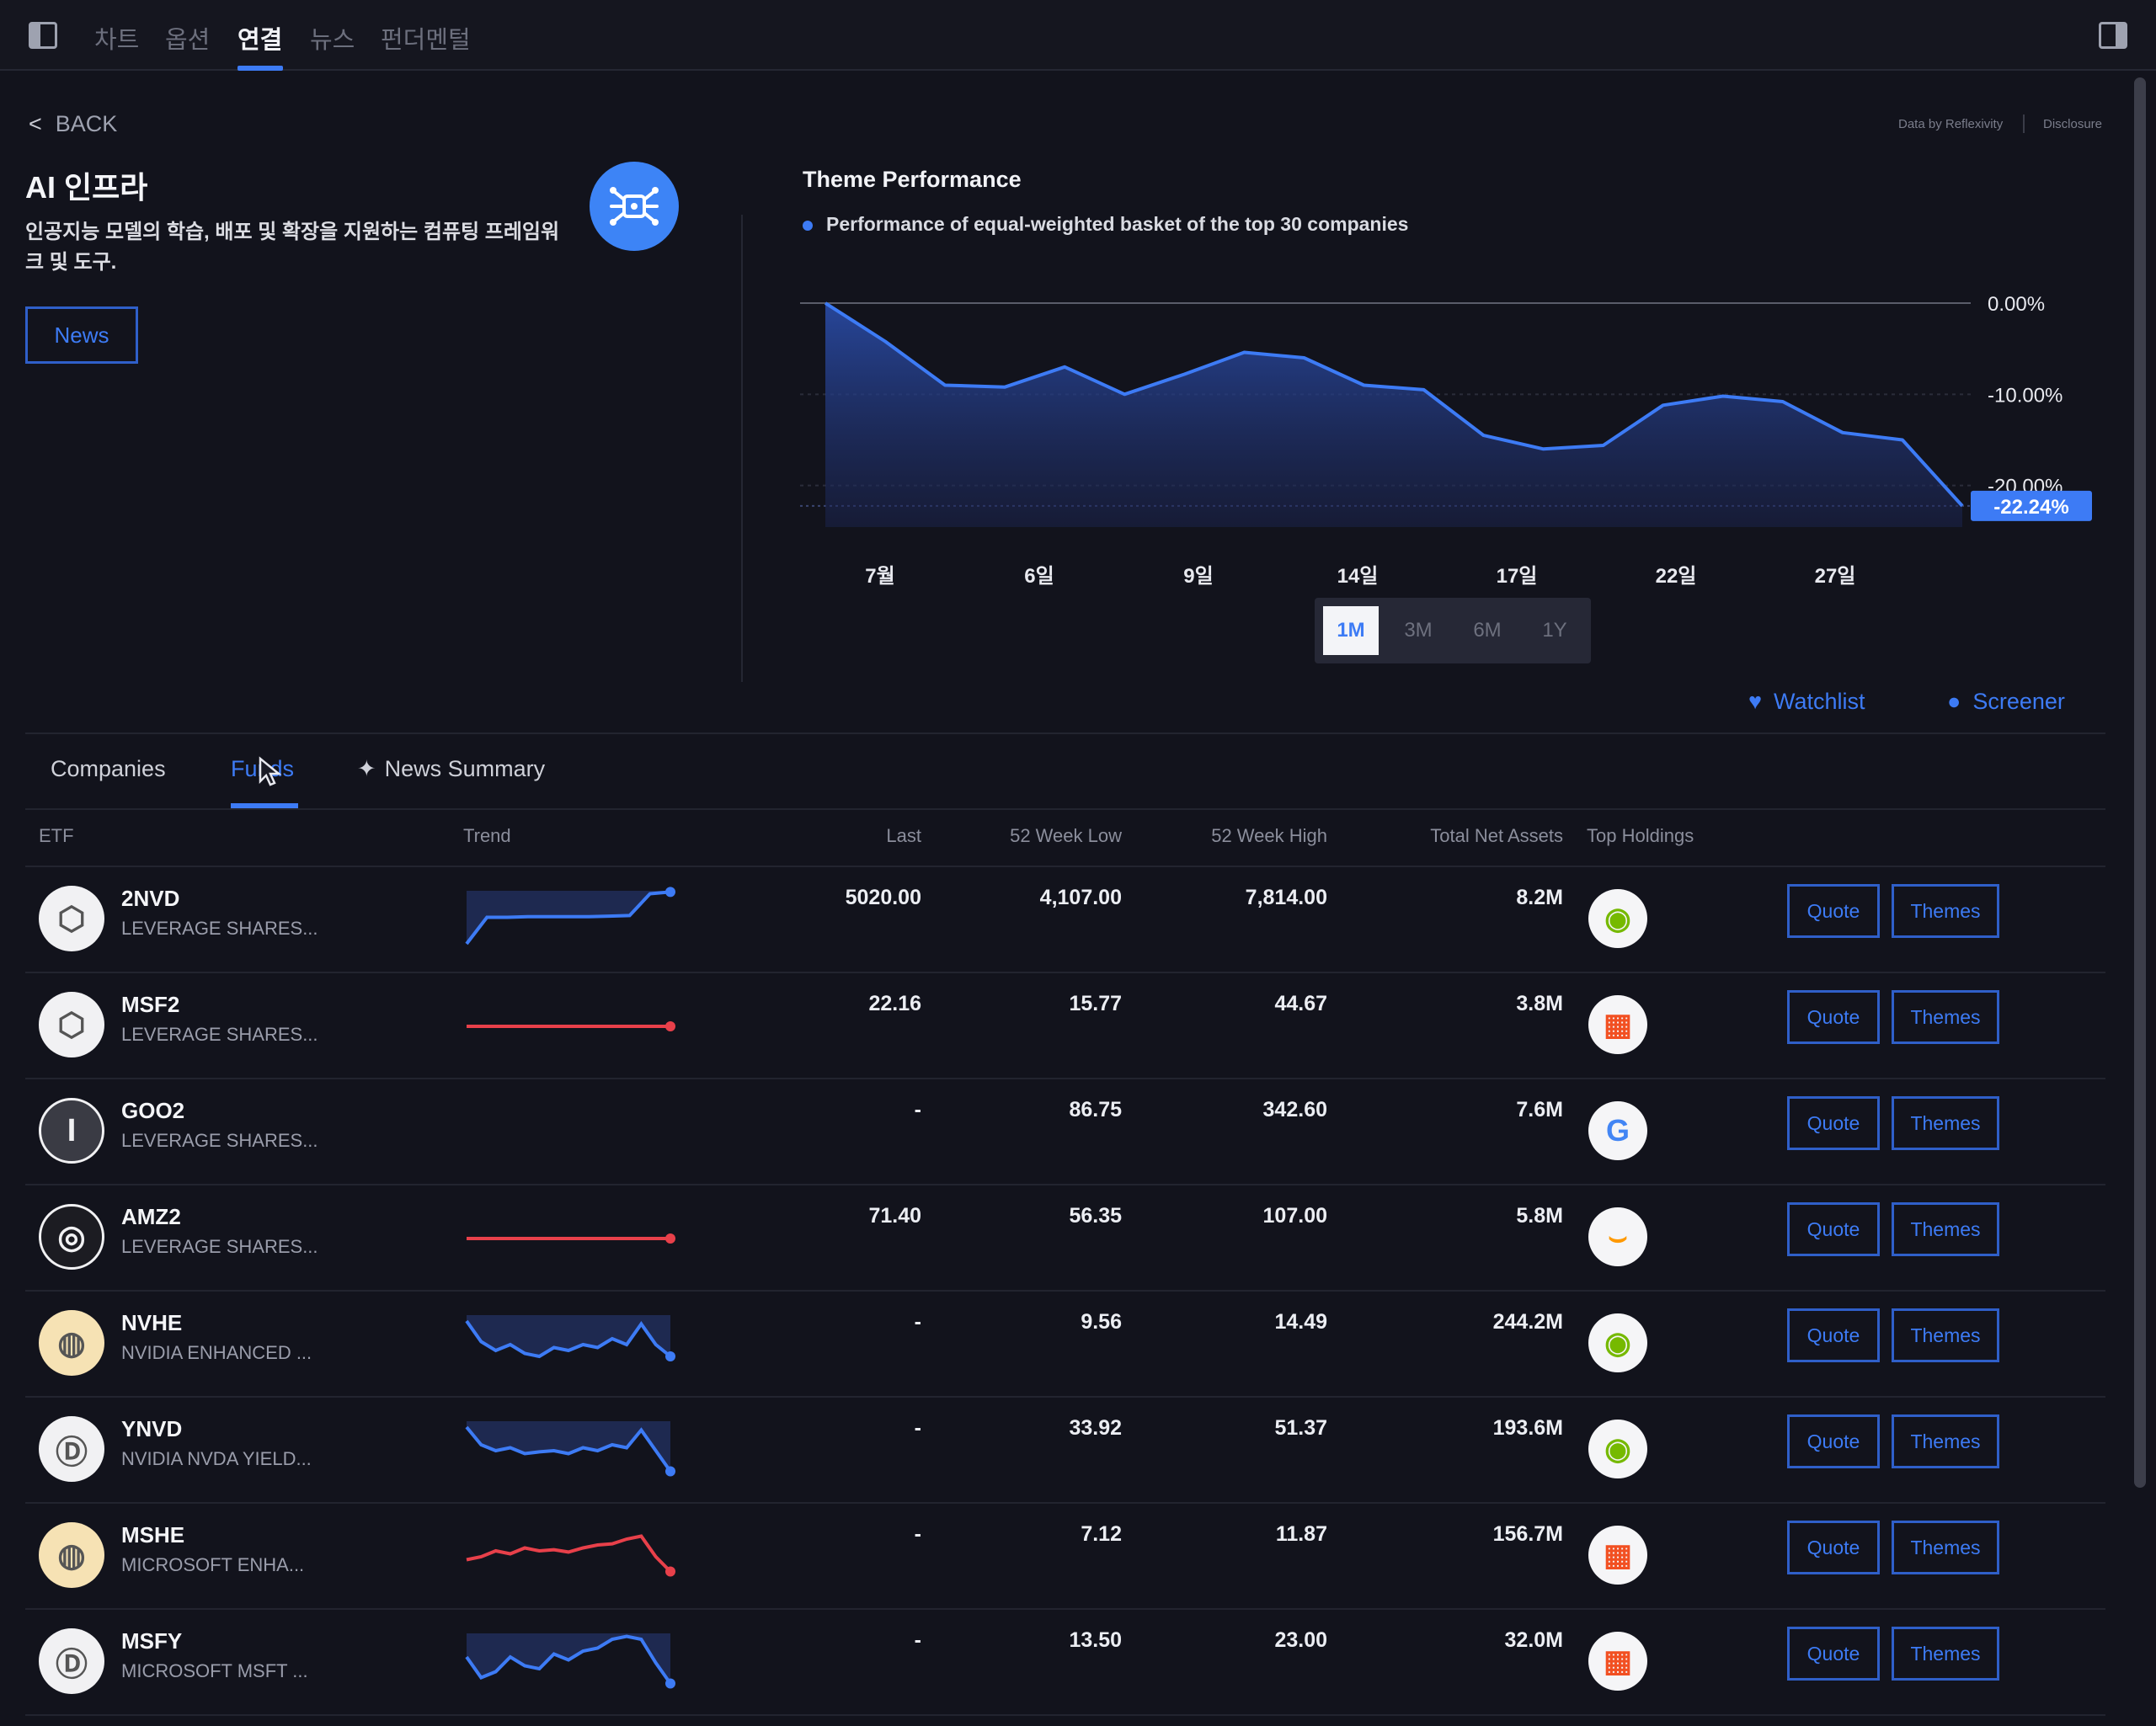  I want to click on nav-tab-fundamentals: 펀더멘털, so click(426, 40).